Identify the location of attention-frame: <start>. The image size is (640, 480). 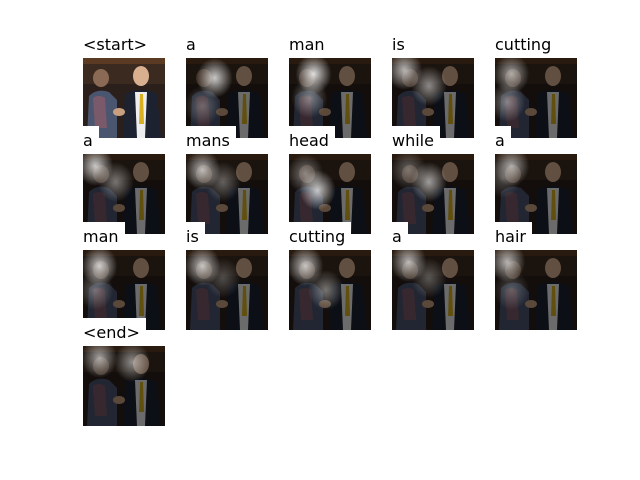
(124, 84).